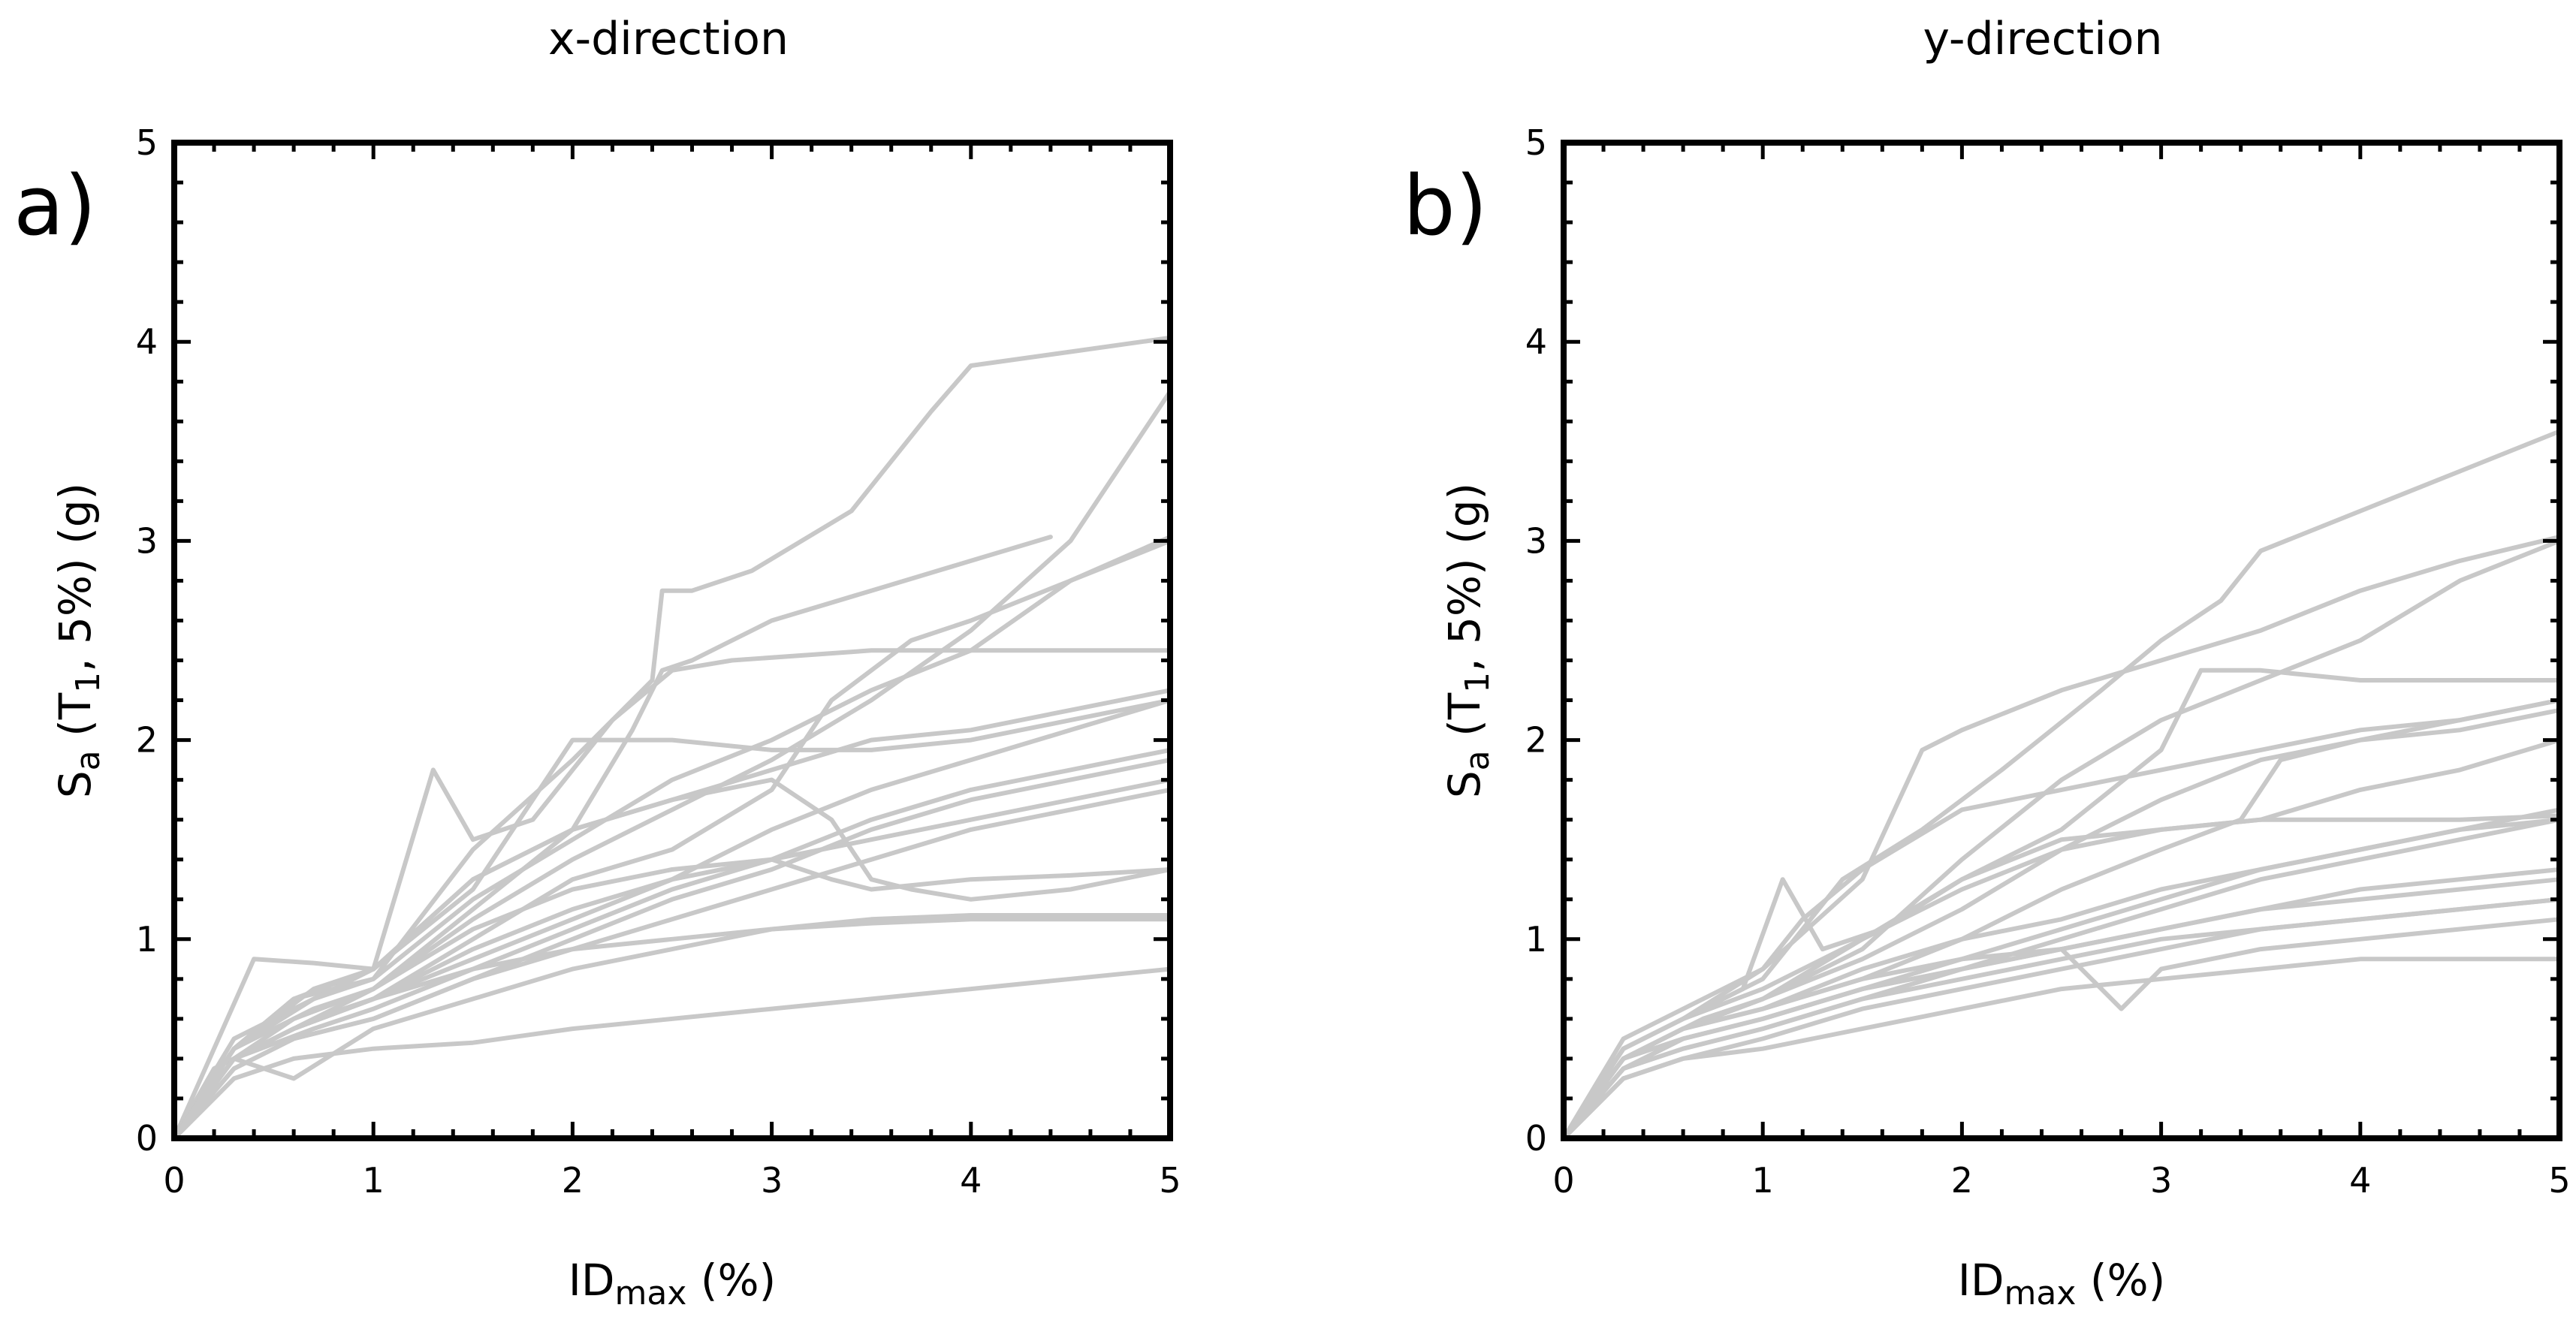  I want to click on panel-a-x-tick-label: 1, so click(374, 1180).